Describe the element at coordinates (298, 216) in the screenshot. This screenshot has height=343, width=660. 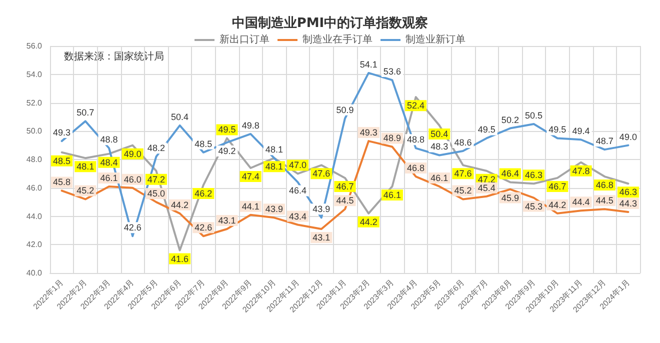
I see `data-label: 43.4` at that location.